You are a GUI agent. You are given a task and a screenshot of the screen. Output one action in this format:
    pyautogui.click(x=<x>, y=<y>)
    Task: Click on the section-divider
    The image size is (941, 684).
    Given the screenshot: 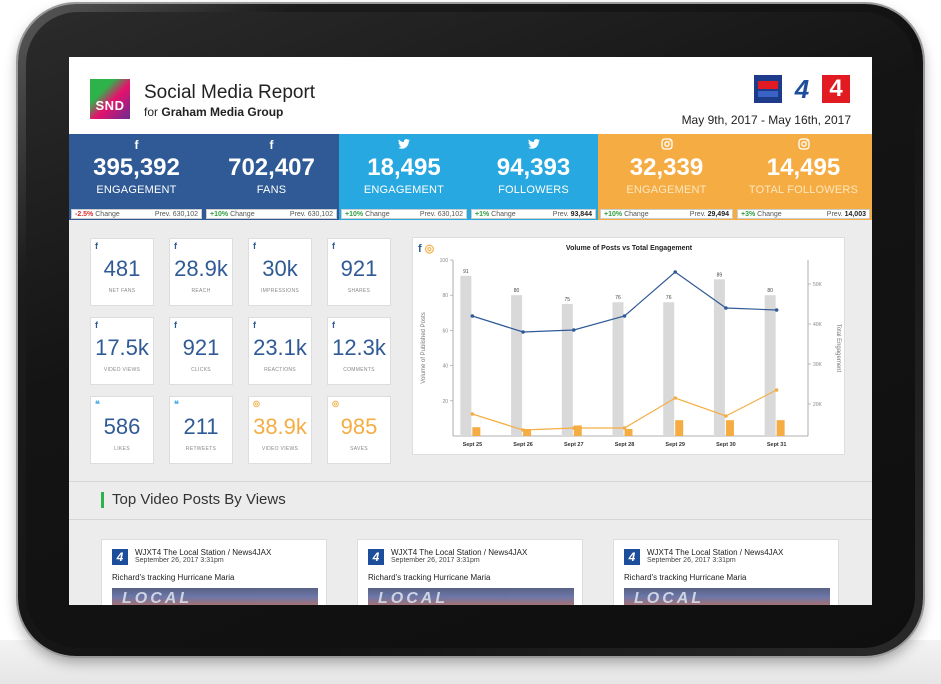 What is the action you would take?
    pyautogui.click(x=470, y=519)
    